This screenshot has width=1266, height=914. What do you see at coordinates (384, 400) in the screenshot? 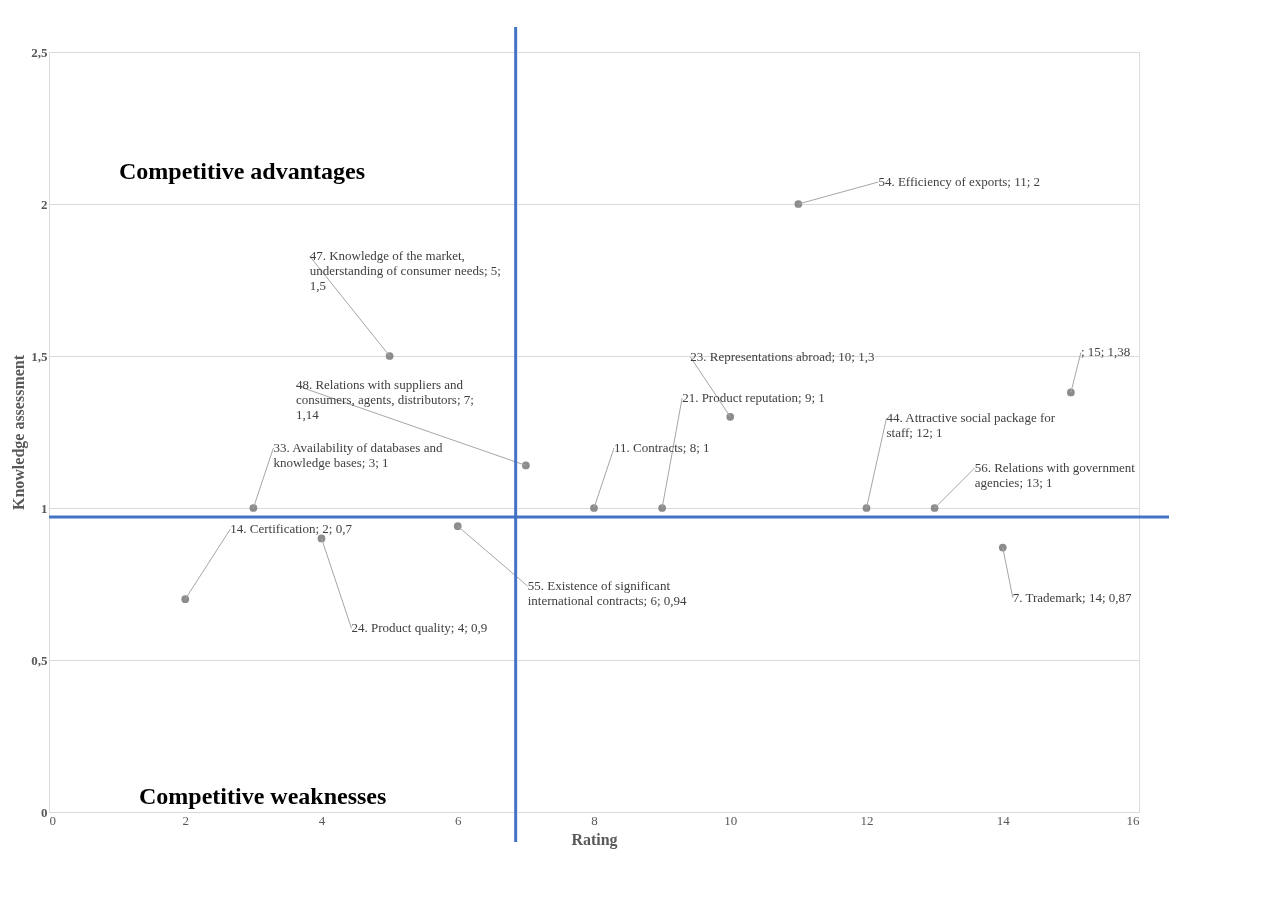
I see `data-label: 48. Relations with suppliers and consumers, agents, distributors; 7; 1,14` at bounding box center [384, 400].